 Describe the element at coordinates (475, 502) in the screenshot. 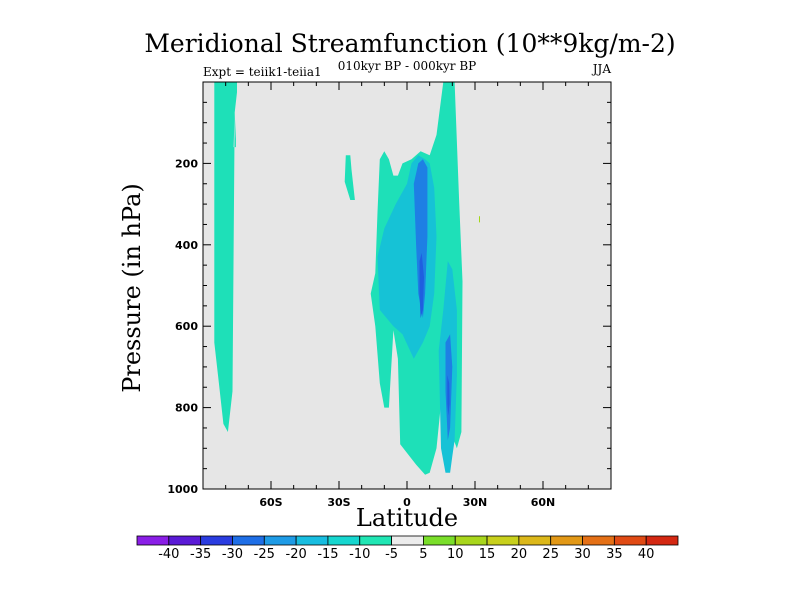

I see `x-tick-label: 30N` at that location.